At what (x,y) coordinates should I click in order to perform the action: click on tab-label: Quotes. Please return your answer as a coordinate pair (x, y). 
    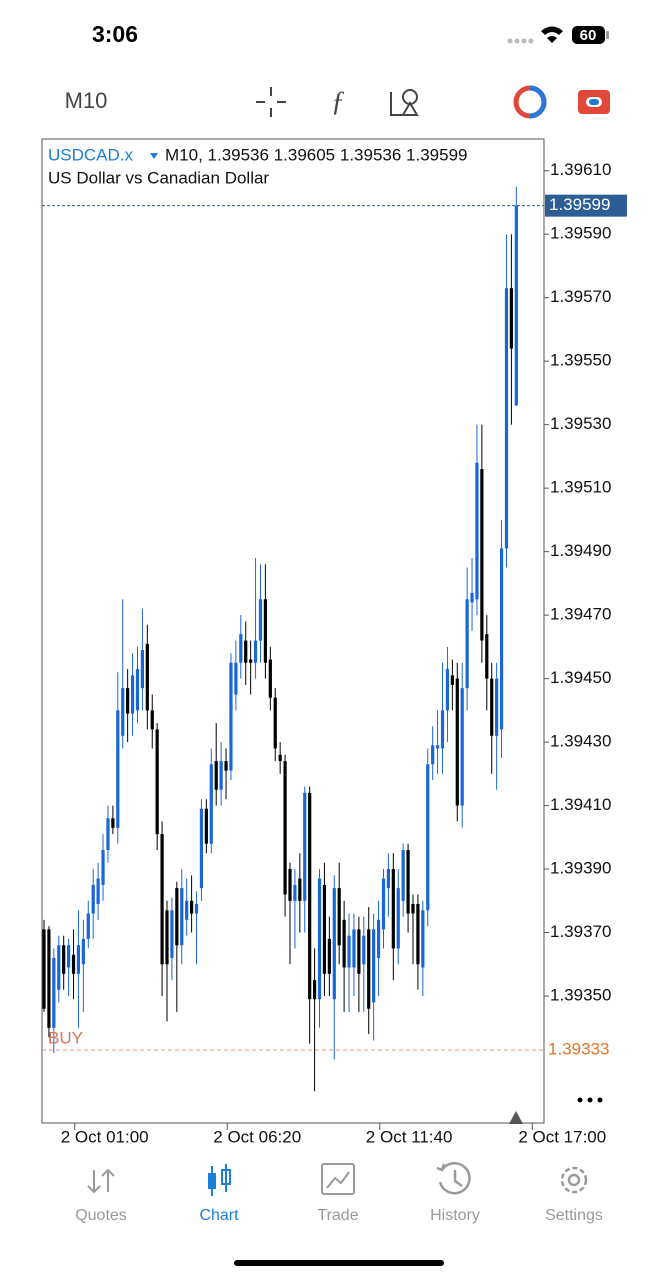
    Looking at the image, I should click on (101, 1215).